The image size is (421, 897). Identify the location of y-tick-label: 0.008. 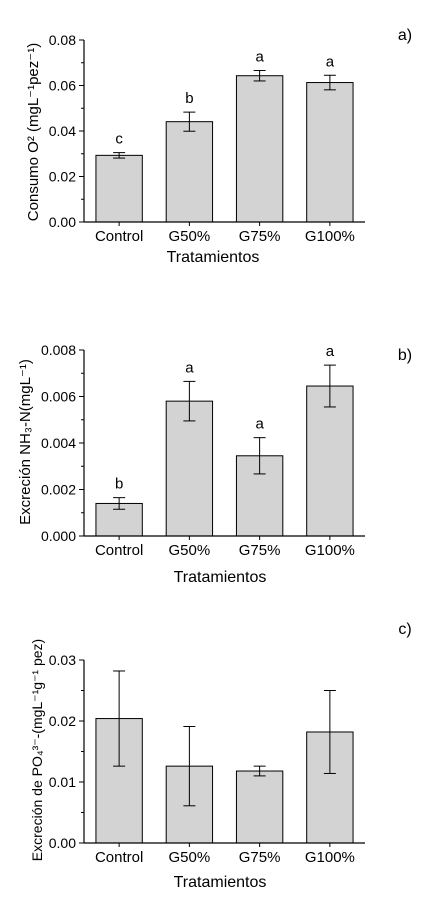
(58, 350).